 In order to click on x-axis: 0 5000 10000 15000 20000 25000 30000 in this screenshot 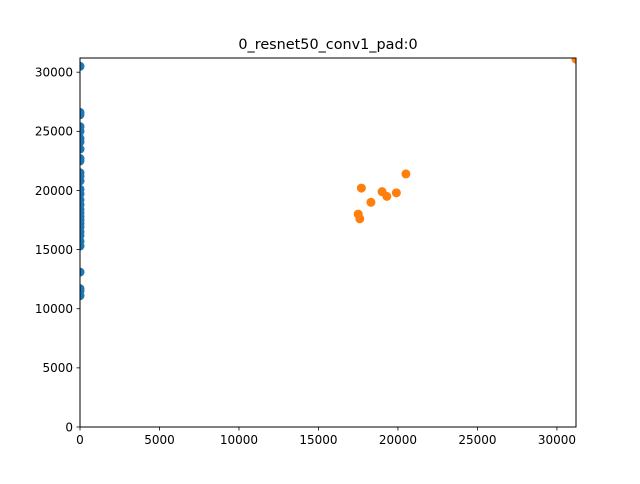, I will do `click(326, 437)`.